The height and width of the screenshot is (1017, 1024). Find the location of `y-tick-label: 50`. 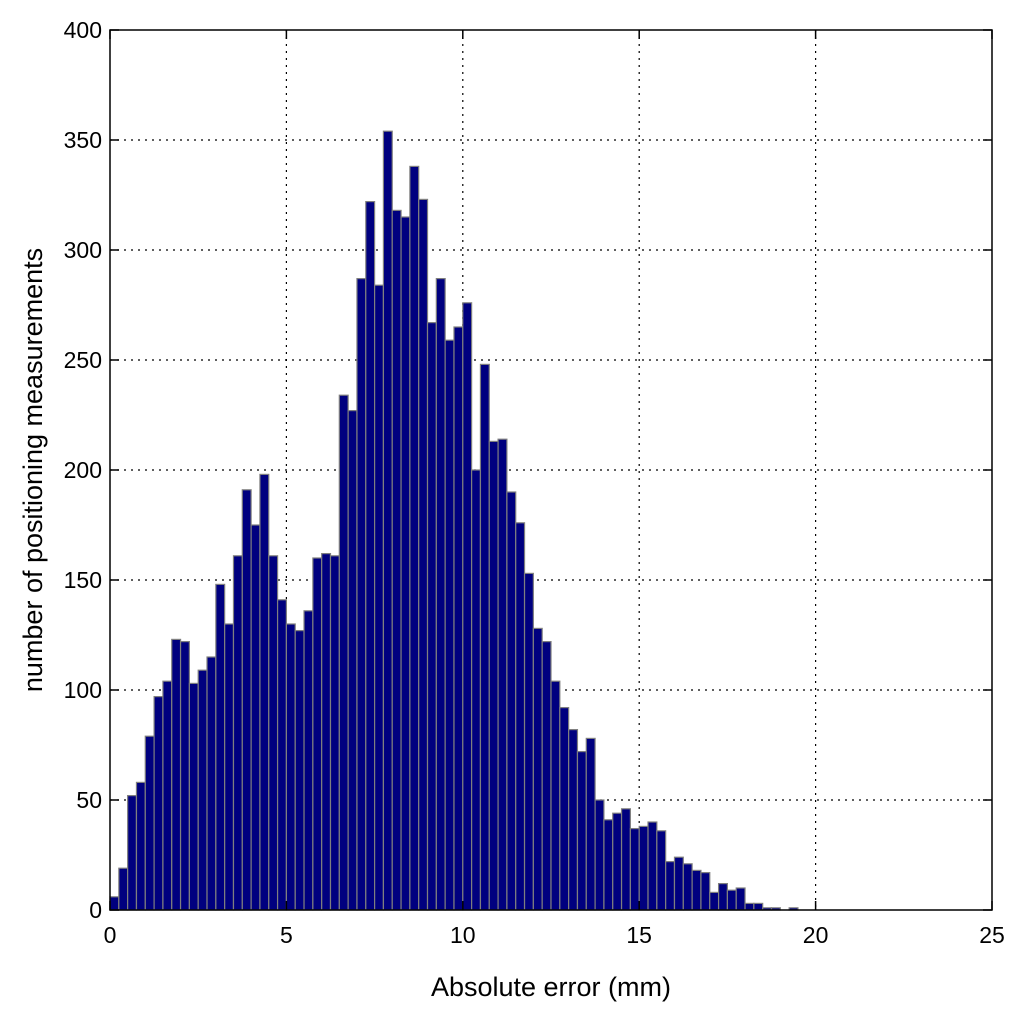

y-tick-label: 50 is located at coordinates (89, 800).